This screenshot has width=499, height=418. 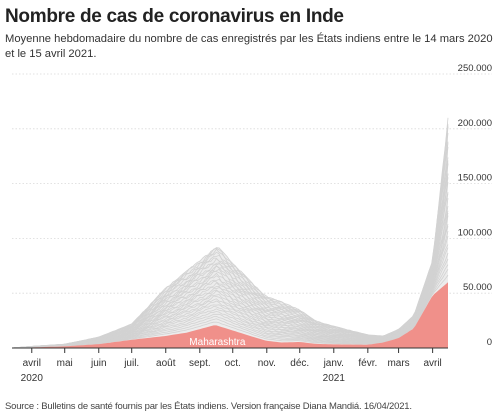 I want to click on x-tick-label-aout: août, so click(x=166, y=363).